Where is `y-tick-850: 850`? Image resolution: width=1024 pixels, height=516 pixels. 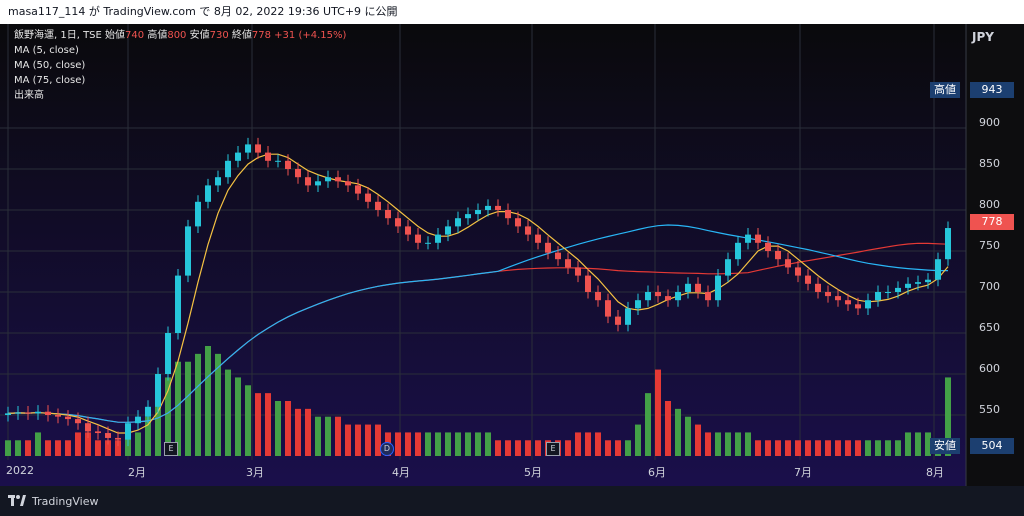 y-tick-850: 850 is located at coordinates (989, 163).